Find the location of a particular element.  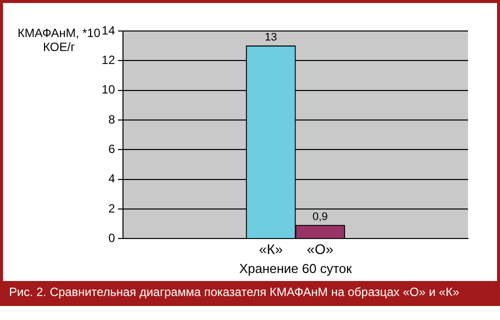

text: Рис. 2. Сравнительная диаграмма показателя КМАФАнМ на образцах «О» и «К» is located at coordinates (250, 292).